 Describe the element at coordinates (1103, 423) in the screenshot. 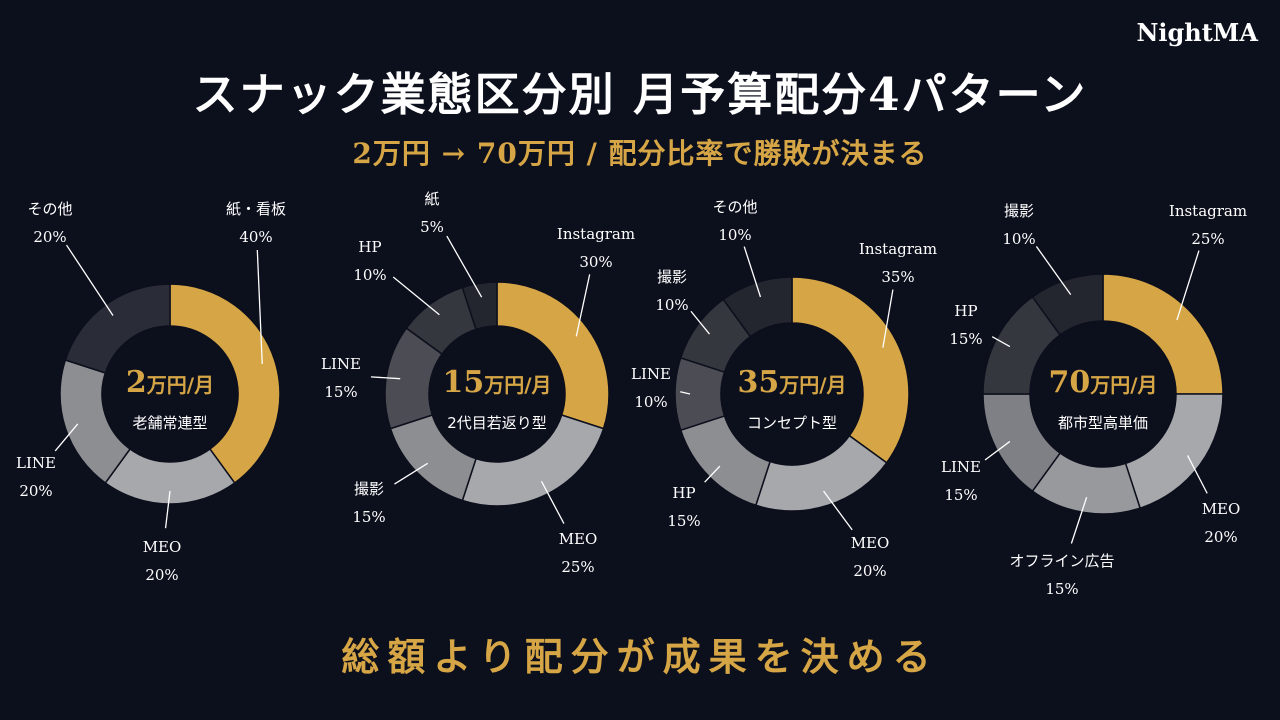

I see `pattern-label-4: 都市型高単価` at that location.